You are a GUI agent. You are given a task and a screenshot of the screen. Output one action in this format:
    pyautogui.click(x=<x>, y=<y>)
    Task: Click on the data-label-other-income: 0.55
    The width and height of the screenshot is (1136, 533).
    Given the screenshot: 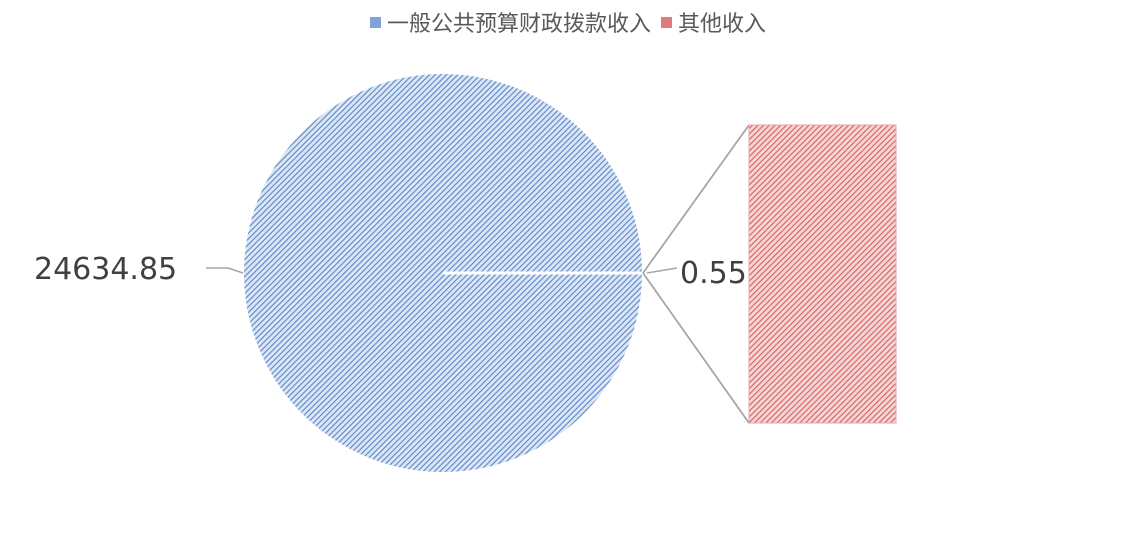 What is the action you would take?
    pyautogui.click(x=713, y=273)
    